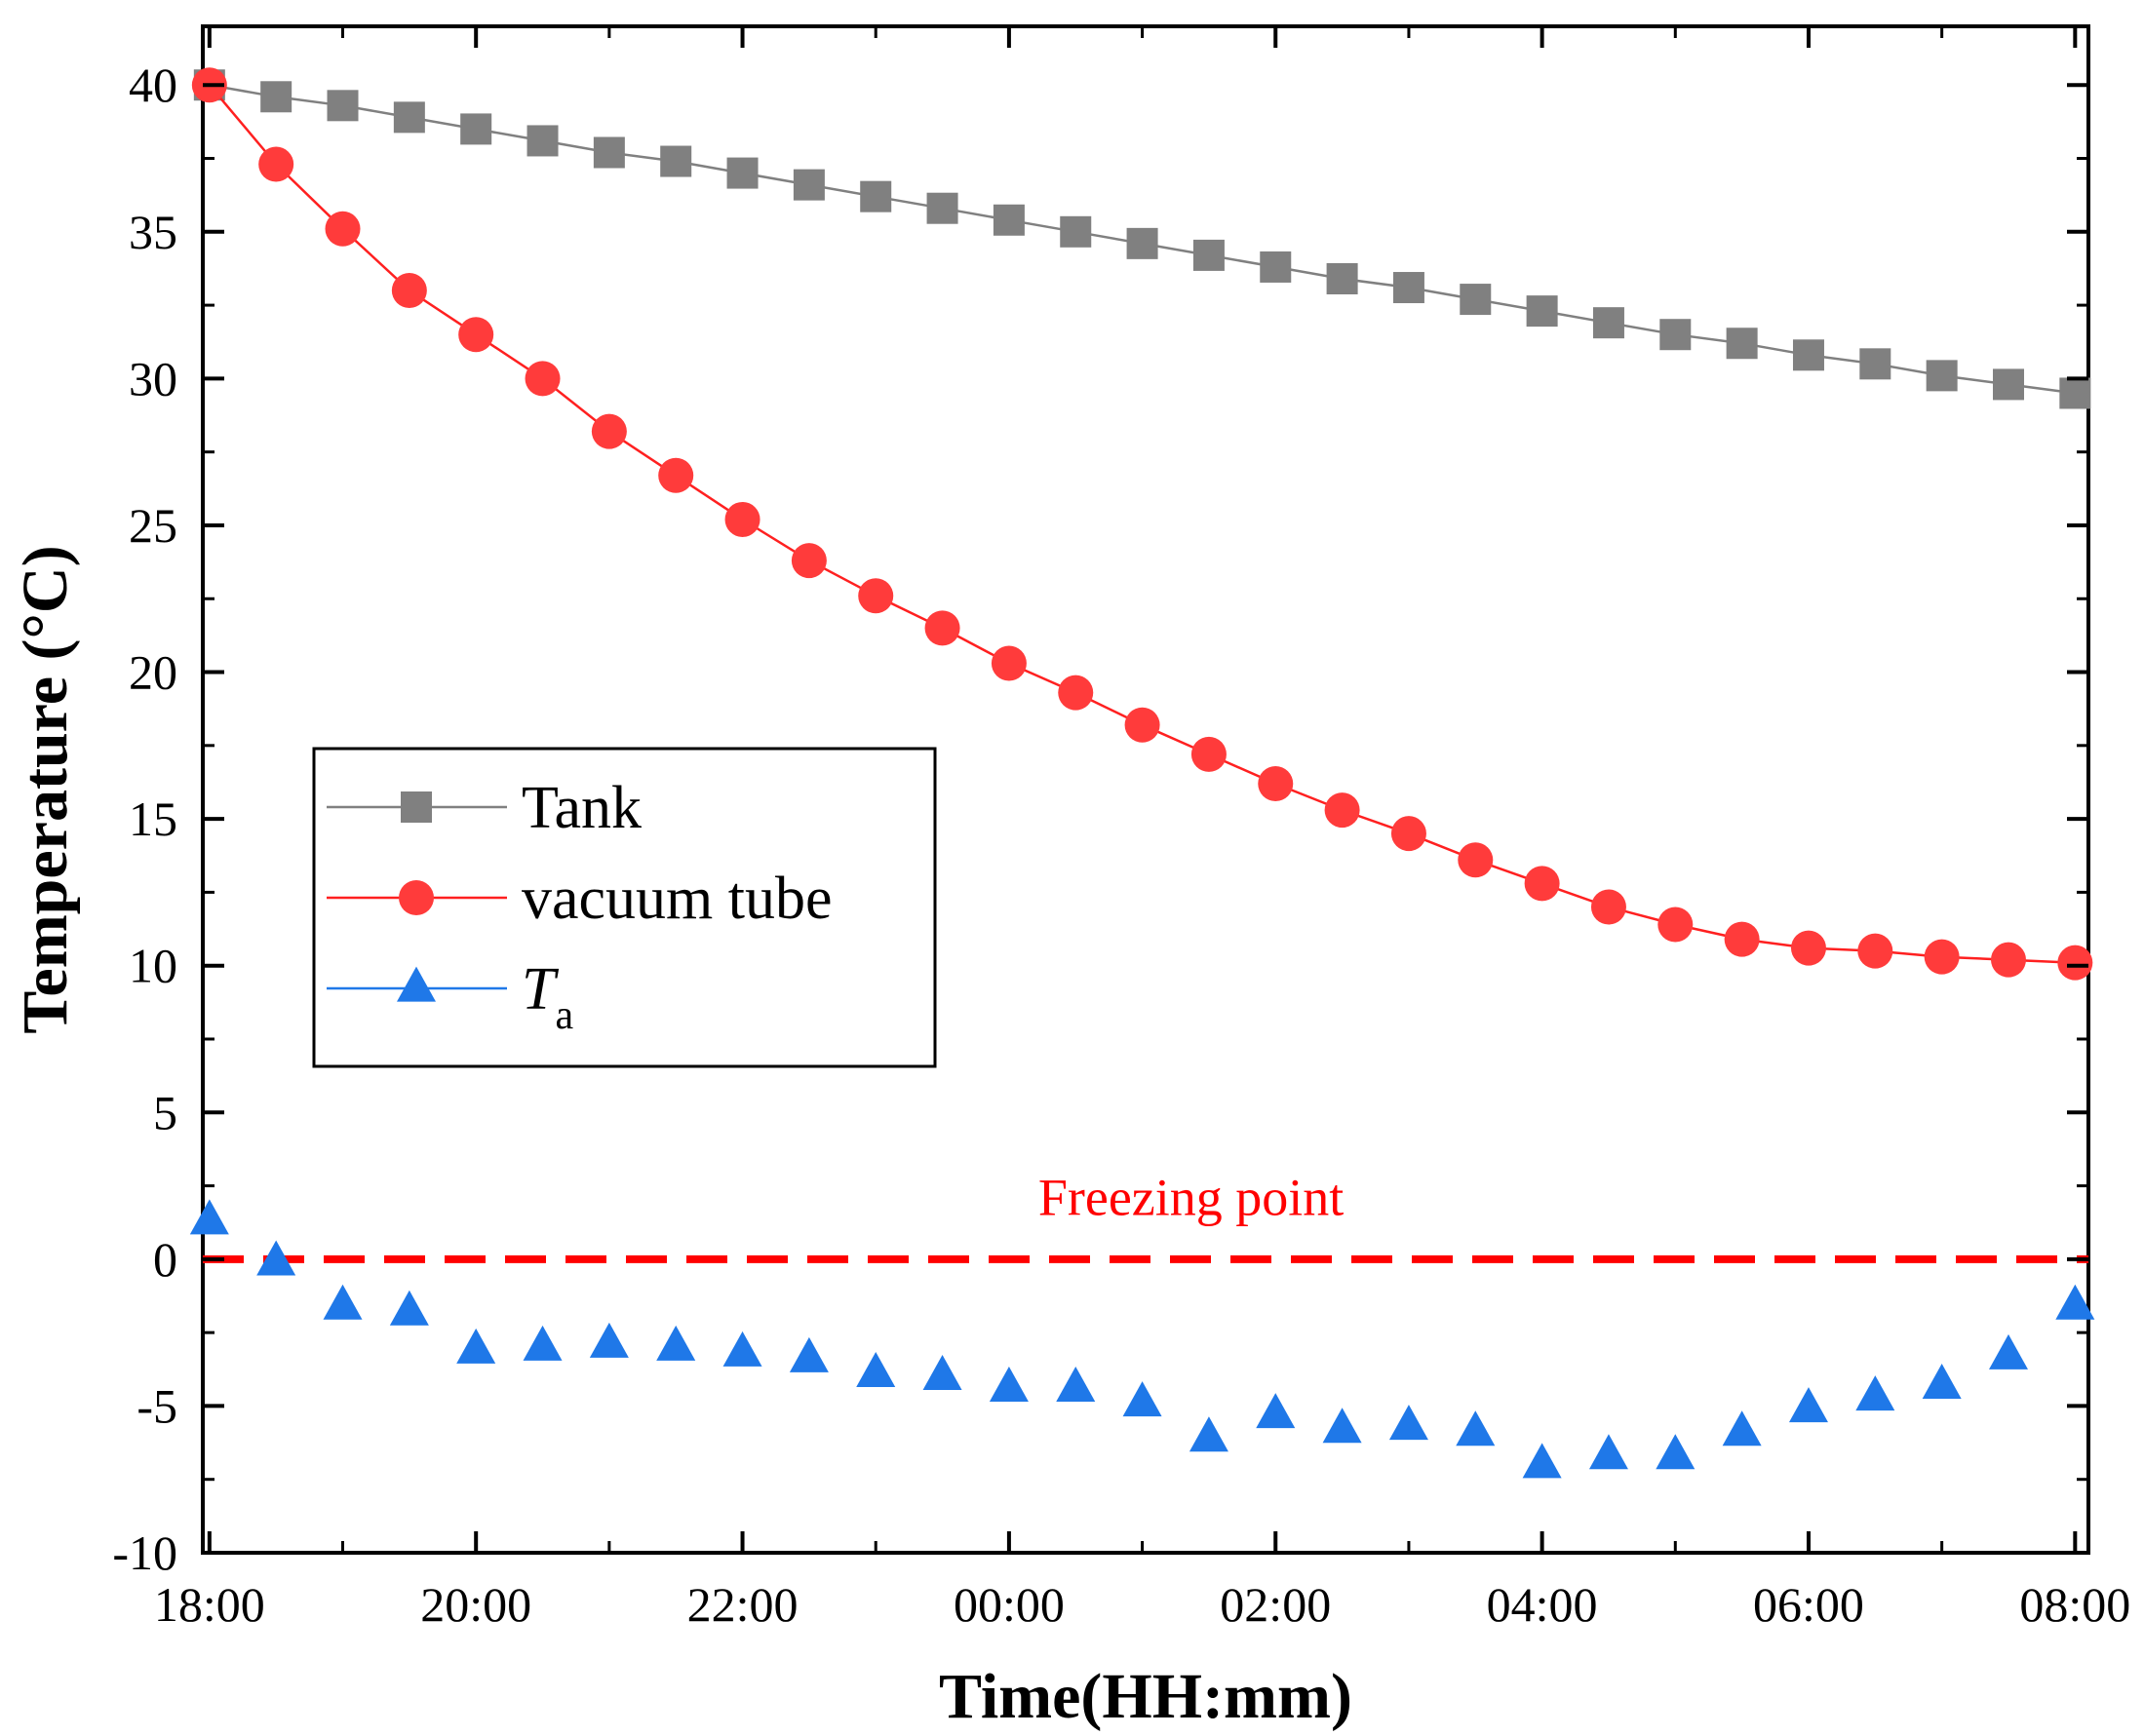 The image size is (2144, 1736). I want to click on y-tick-label: 20, so click(153, 672).